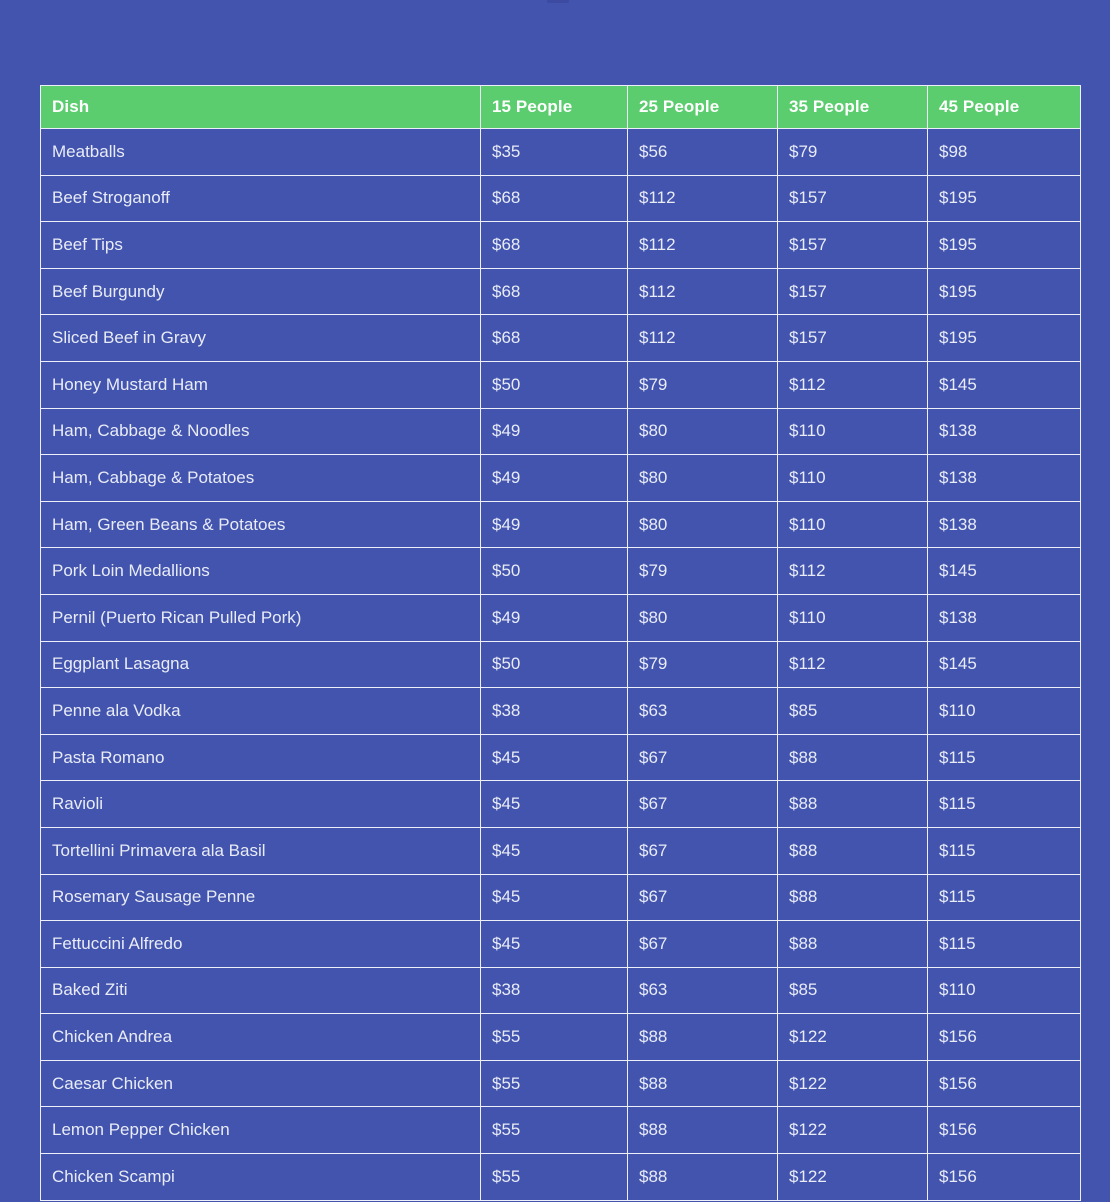 The height and width of the screenshot is (1202, 1110). What do you see at coordinates (560, 757) in the screenshot?
I see `table-row: Pasta Romano $45 $67 $88 $115` at bounding box center [560, 757].